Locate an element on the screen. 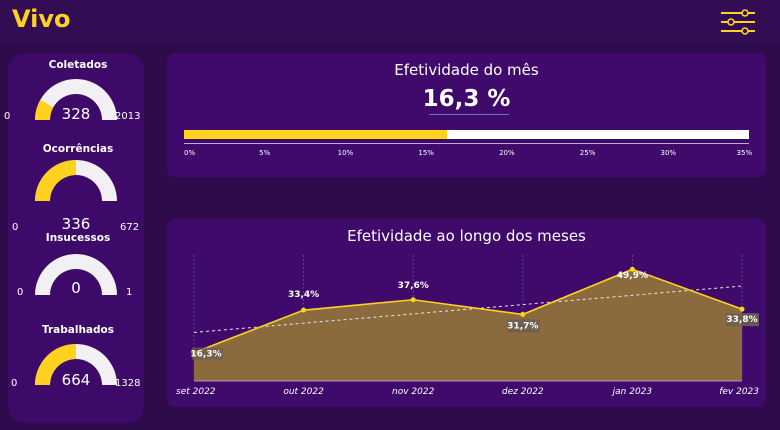  gauge-title: Ocorrências is located at coordinates (78, 149).